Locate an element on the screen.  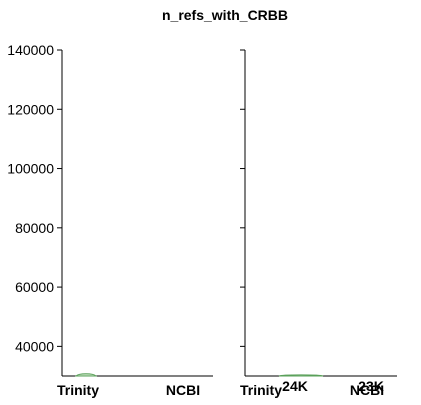
data-annotation: 24K is located at coordinates (295, 386).